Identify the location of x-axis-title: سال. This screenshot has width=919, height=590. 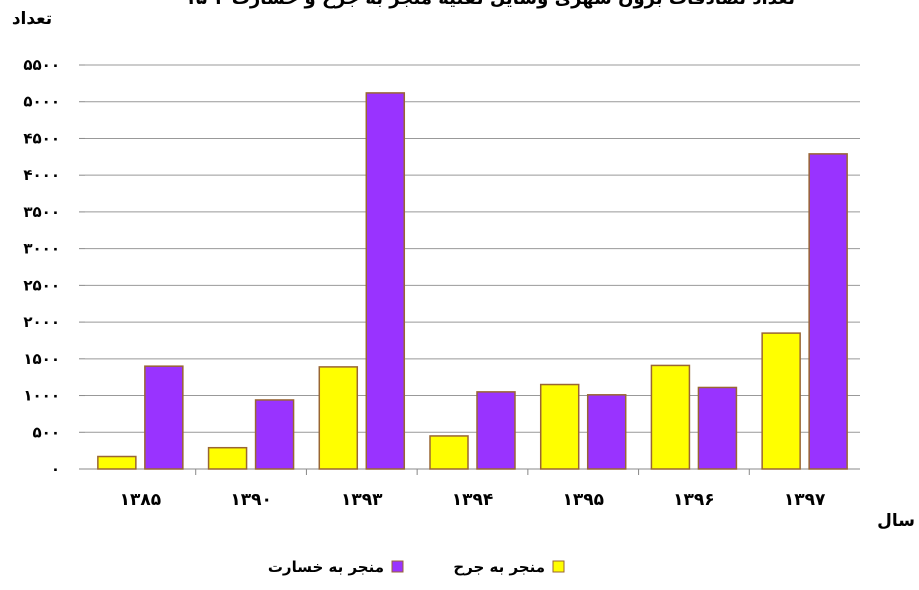
(896, 521).